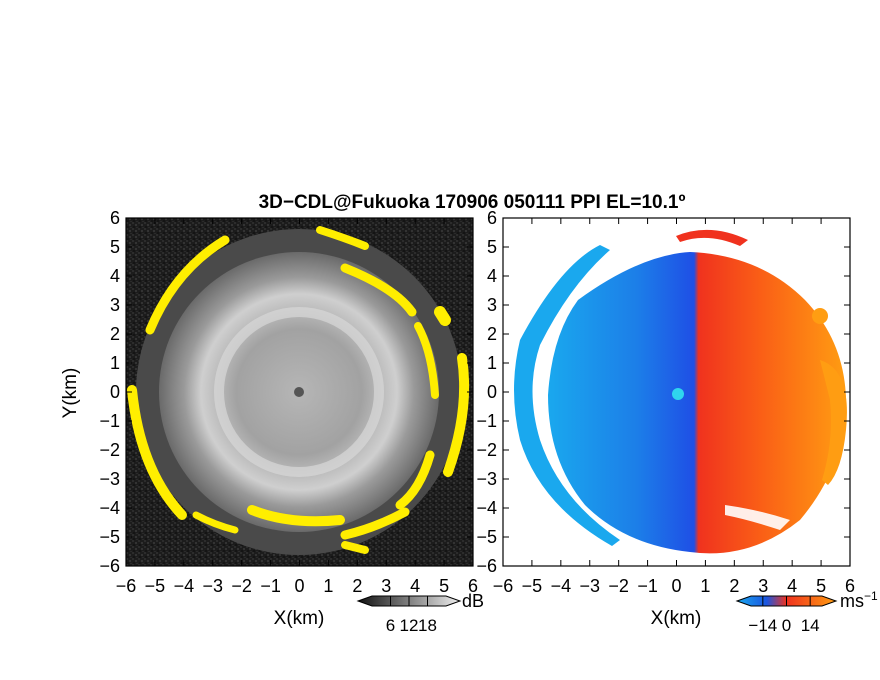 The width and height of the screenshot is (880, 680). I want to click on velocity-x-tick-label: −2, so click(618, 586).